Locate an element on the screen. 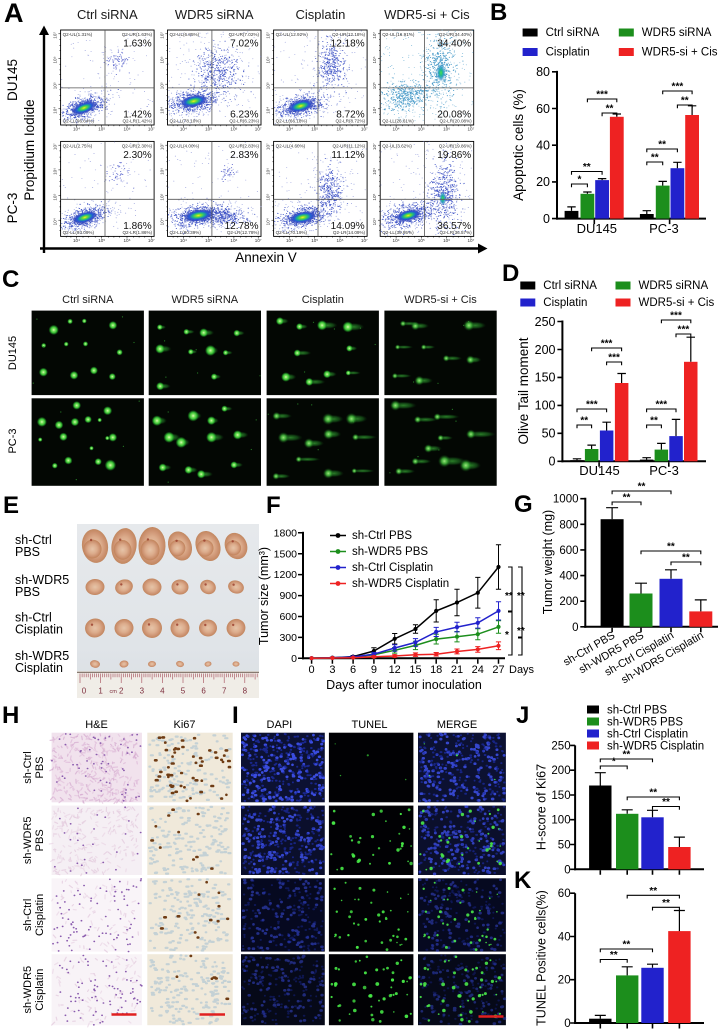  svg-text: sh-Ctrl is located at coordinates (33, 618).